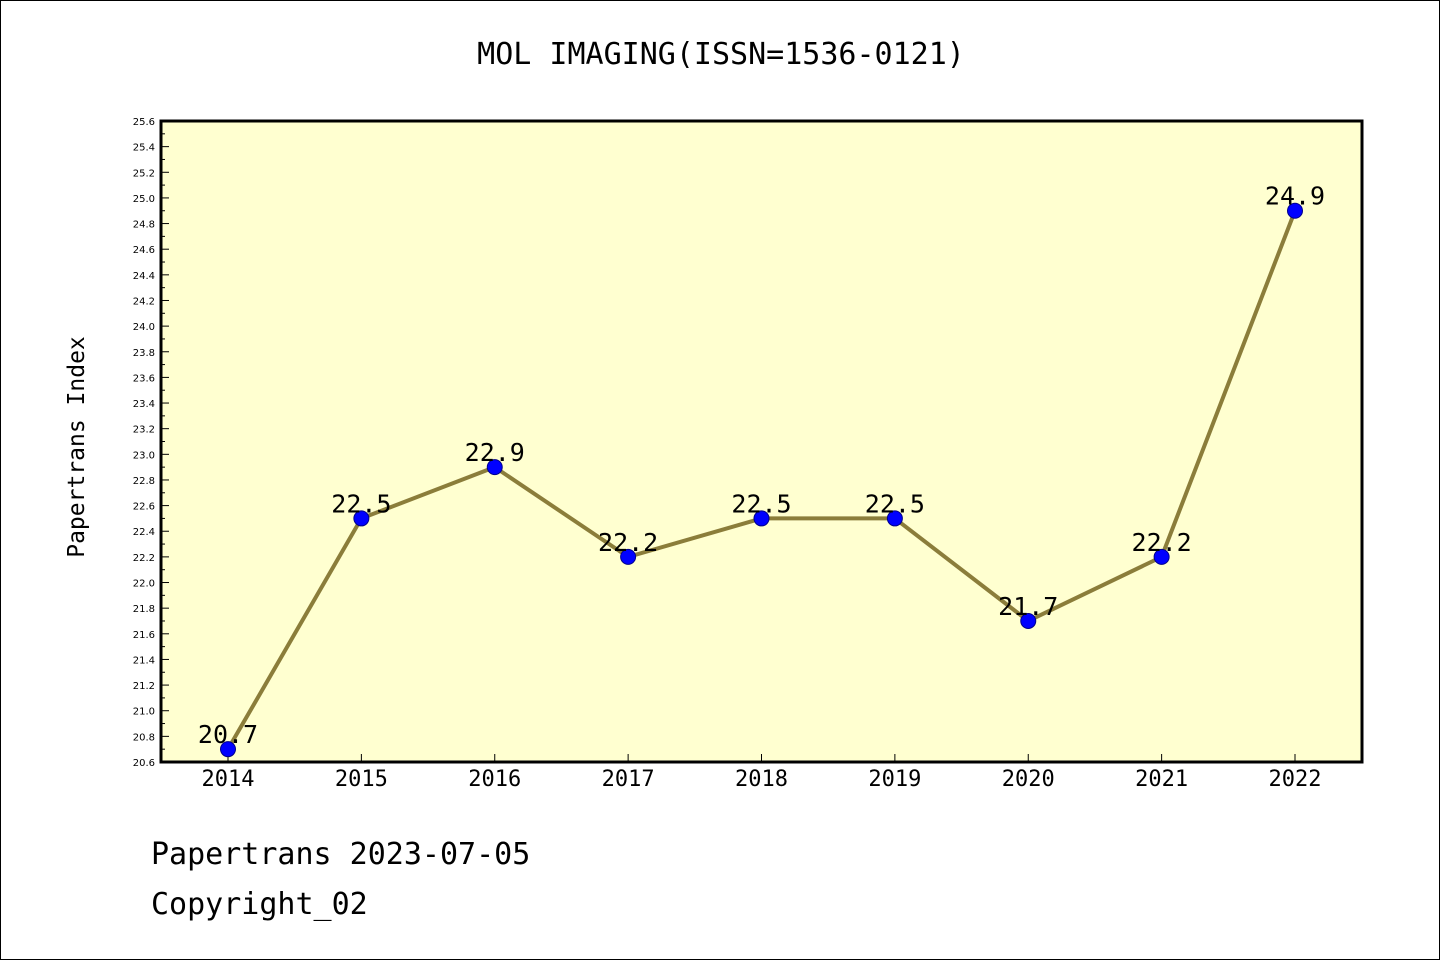 This screenshot has height=961, width=1440. What do you see at coordinates (144, 327) in the screenshot?
I see `y-tick-label: 24.0` at bounding box center [144, 327].